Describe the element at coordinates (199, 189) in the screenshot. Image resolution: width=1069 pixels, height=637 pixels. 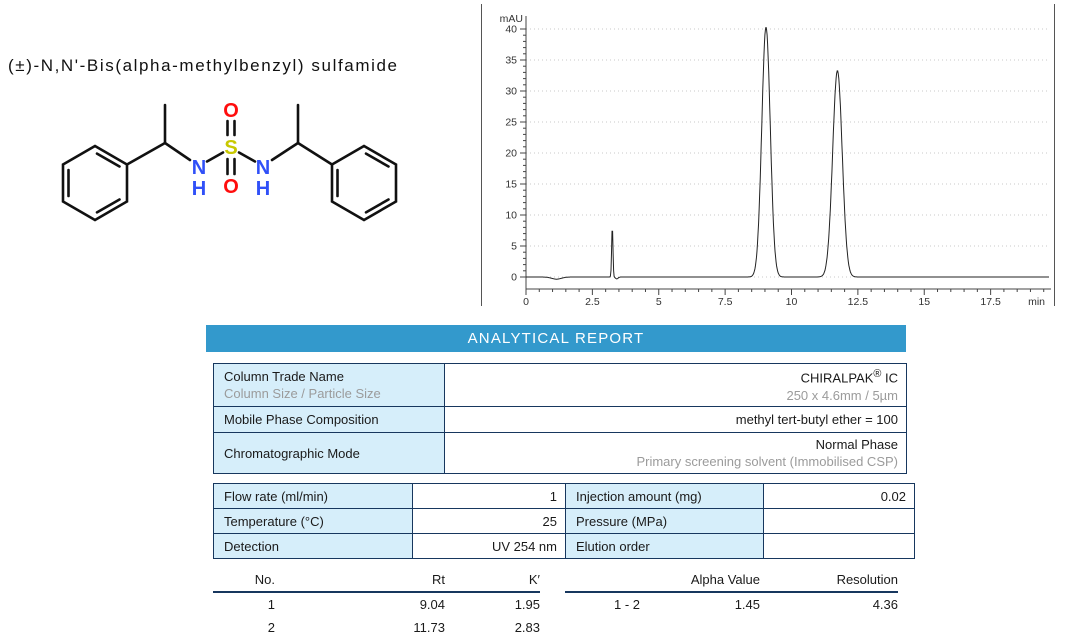
I see `hydrogen-left-label: H` at that location.